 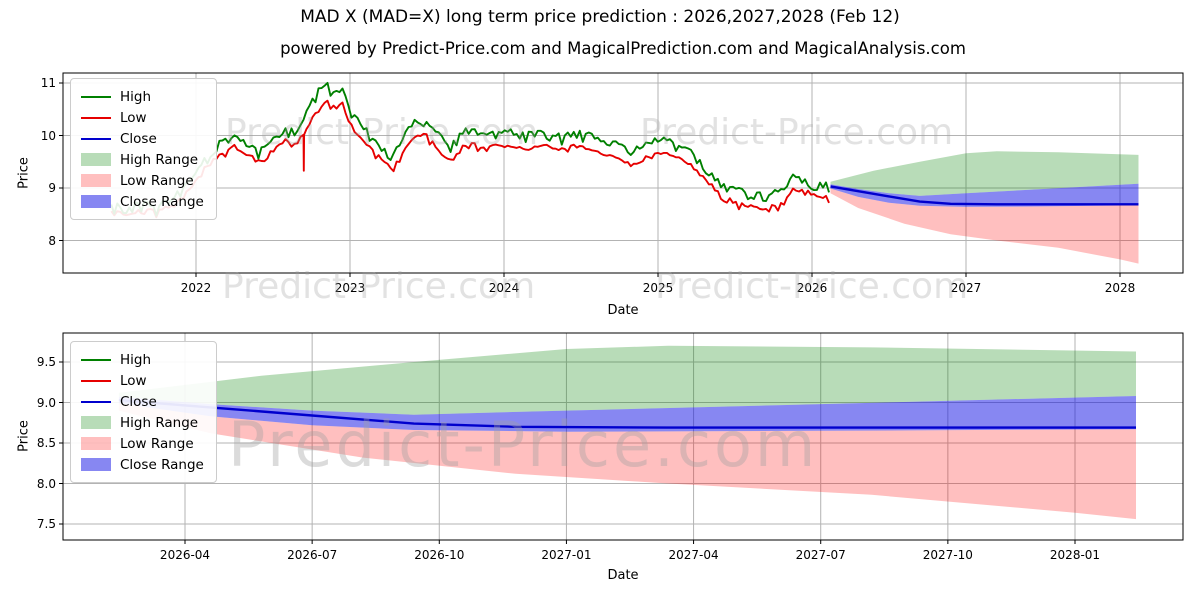 What do you see at coordinates (470, 159) in the screenshot?
I see `low-line` at bounding box center [470, 159].